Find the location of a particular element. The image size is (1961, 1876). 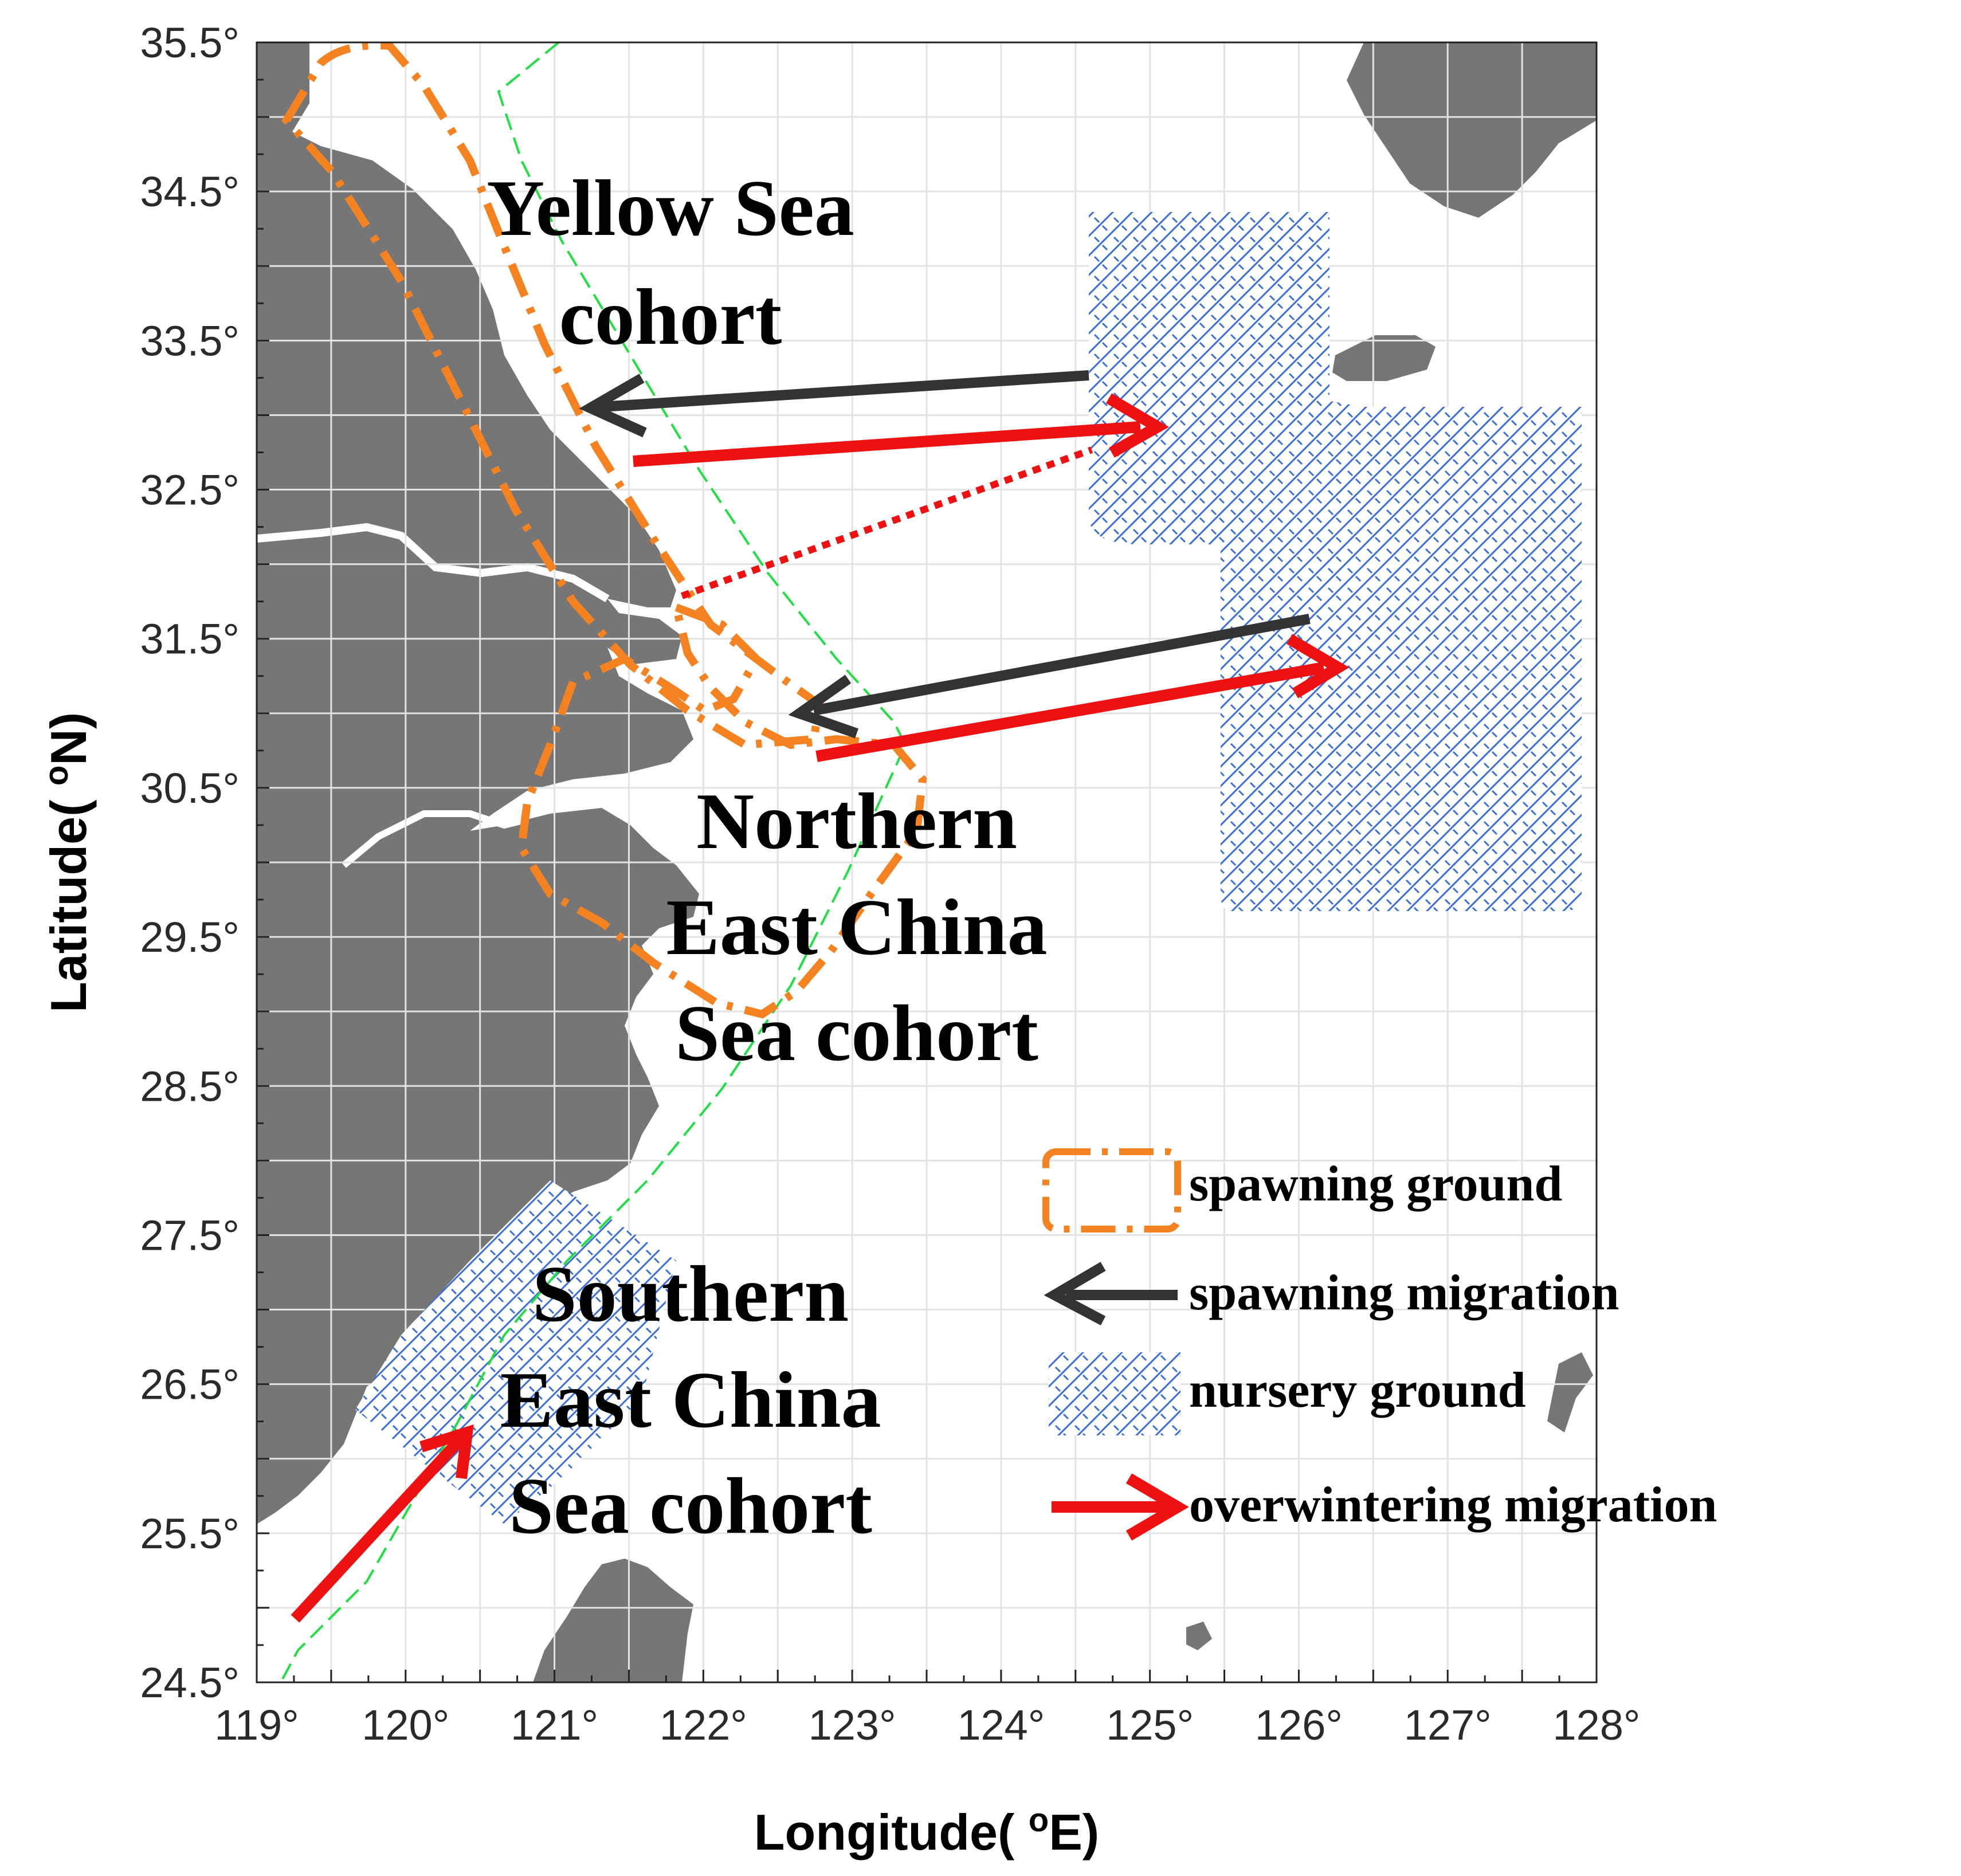

label-yellow-sea-line2: cohort is located at coordinates (671, 318).